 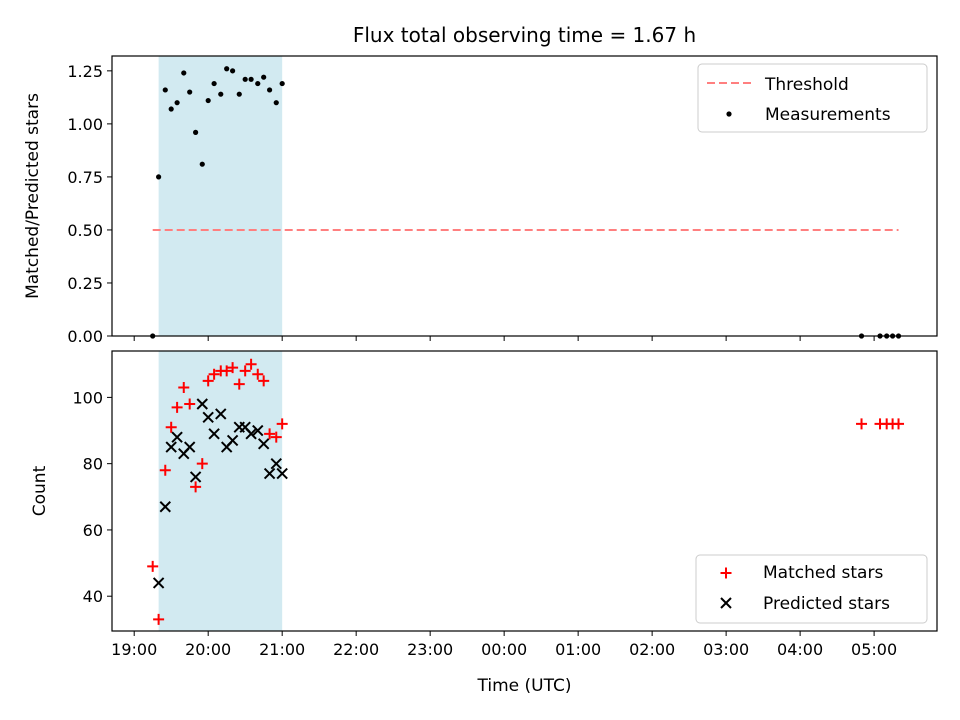 What do you see at coordinates (85, 336) in the screenshot?
I see `y-tick-label: 0.00` at bounding box center [85, 336].